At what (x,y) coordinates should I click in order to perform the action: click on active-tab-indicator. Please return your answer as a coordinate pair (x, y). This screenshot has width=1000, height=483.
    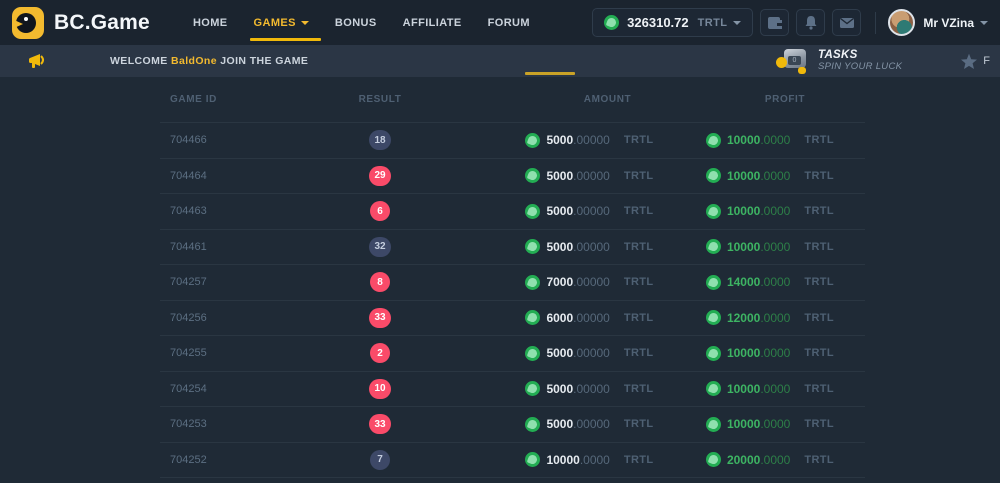
    Looking at the image, I should click on (550, 73).